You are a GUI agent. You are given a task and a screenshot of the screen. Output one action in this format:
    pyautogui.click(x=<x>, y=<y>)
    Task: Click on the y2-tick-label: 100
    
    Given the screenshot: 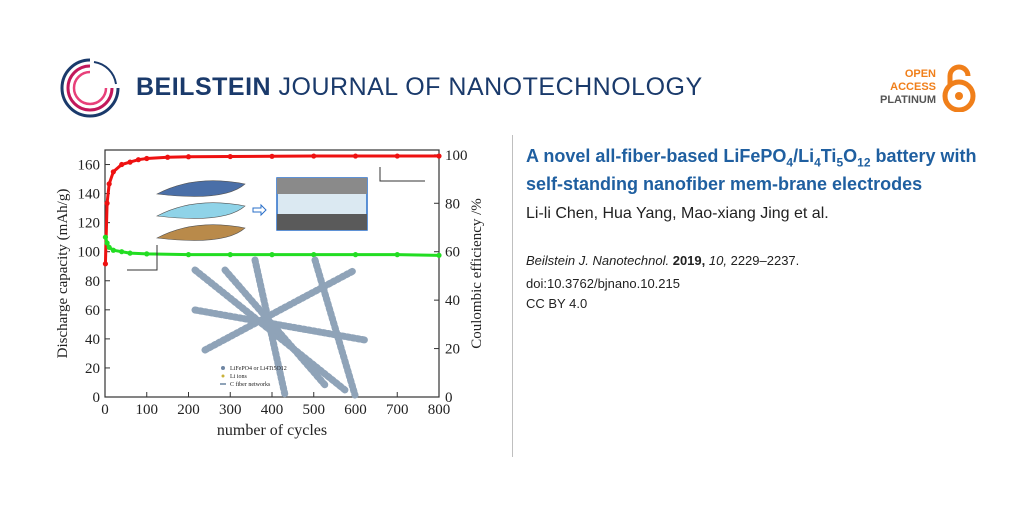 What is the action you would take?
    pyautogui.click(x=456, y=156)
    